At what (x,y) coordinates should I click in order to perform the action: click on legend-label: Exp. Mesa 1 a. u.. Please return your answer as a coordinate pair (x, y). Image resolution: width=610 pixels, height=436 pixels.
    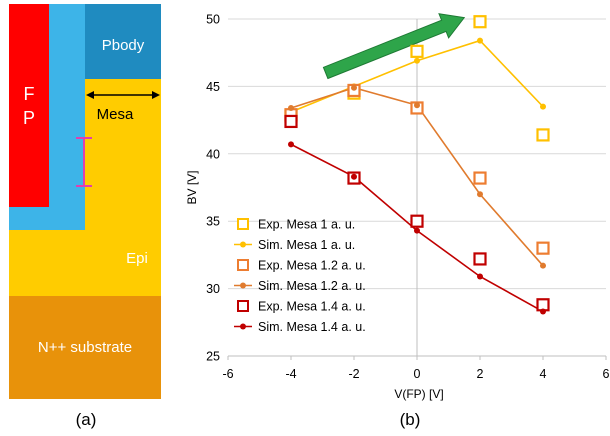
    Looking at the image, I should click on (306, 225).